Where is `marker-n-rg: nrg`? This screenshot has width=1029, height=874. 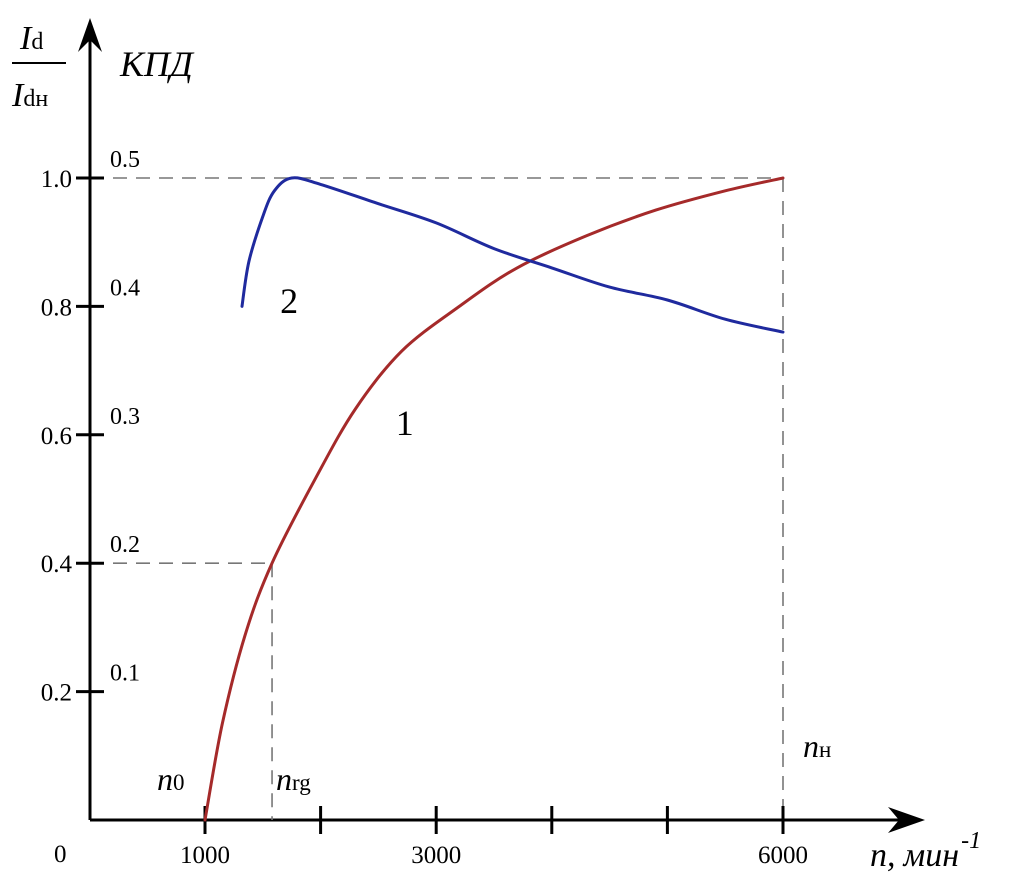 marker-n-rg: nrg is located at coordinates (293, 779).